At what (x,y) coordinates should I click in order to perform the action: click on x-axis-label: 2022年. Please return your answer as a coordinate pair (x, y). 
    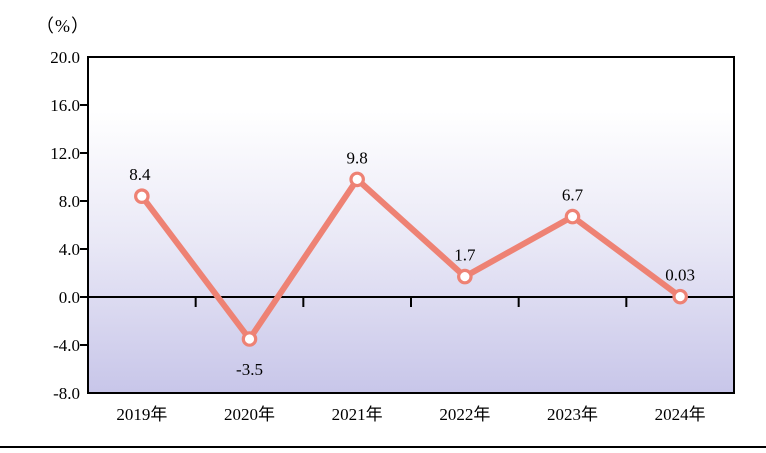
    Looking at the image, I should click on (464, 414).